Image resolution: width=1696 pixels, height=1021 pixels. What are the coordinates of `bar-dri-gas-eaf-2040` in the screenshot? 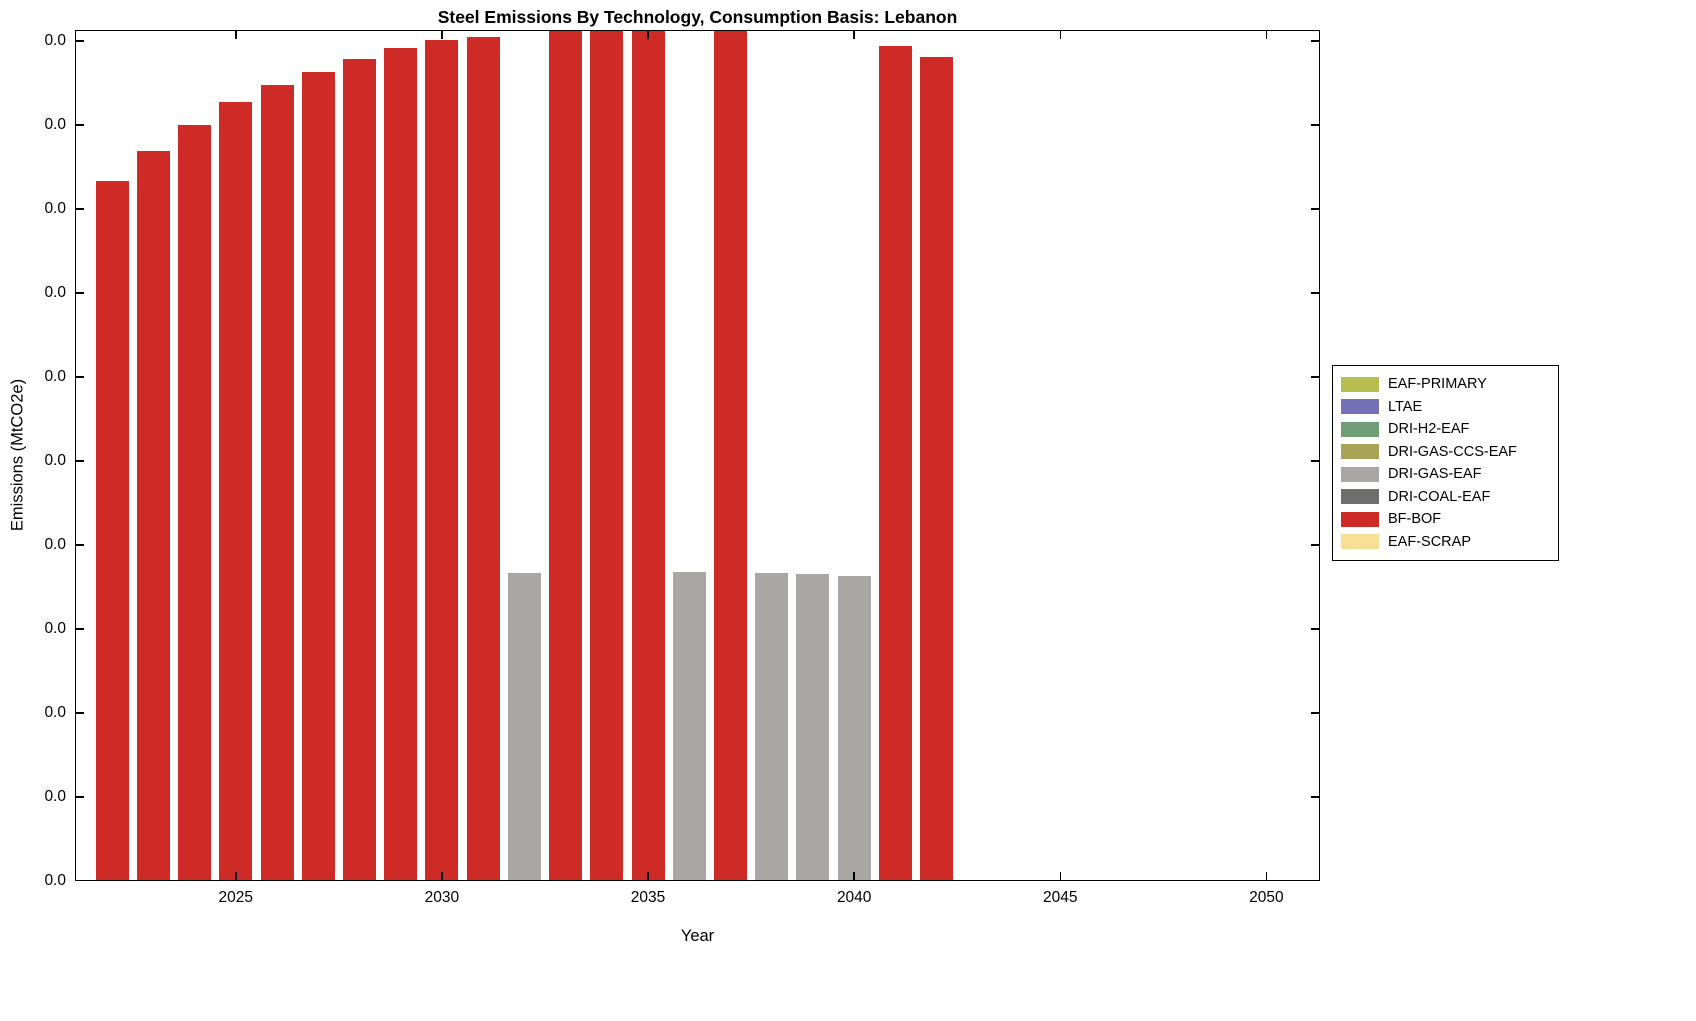 It's located at (854, 728).